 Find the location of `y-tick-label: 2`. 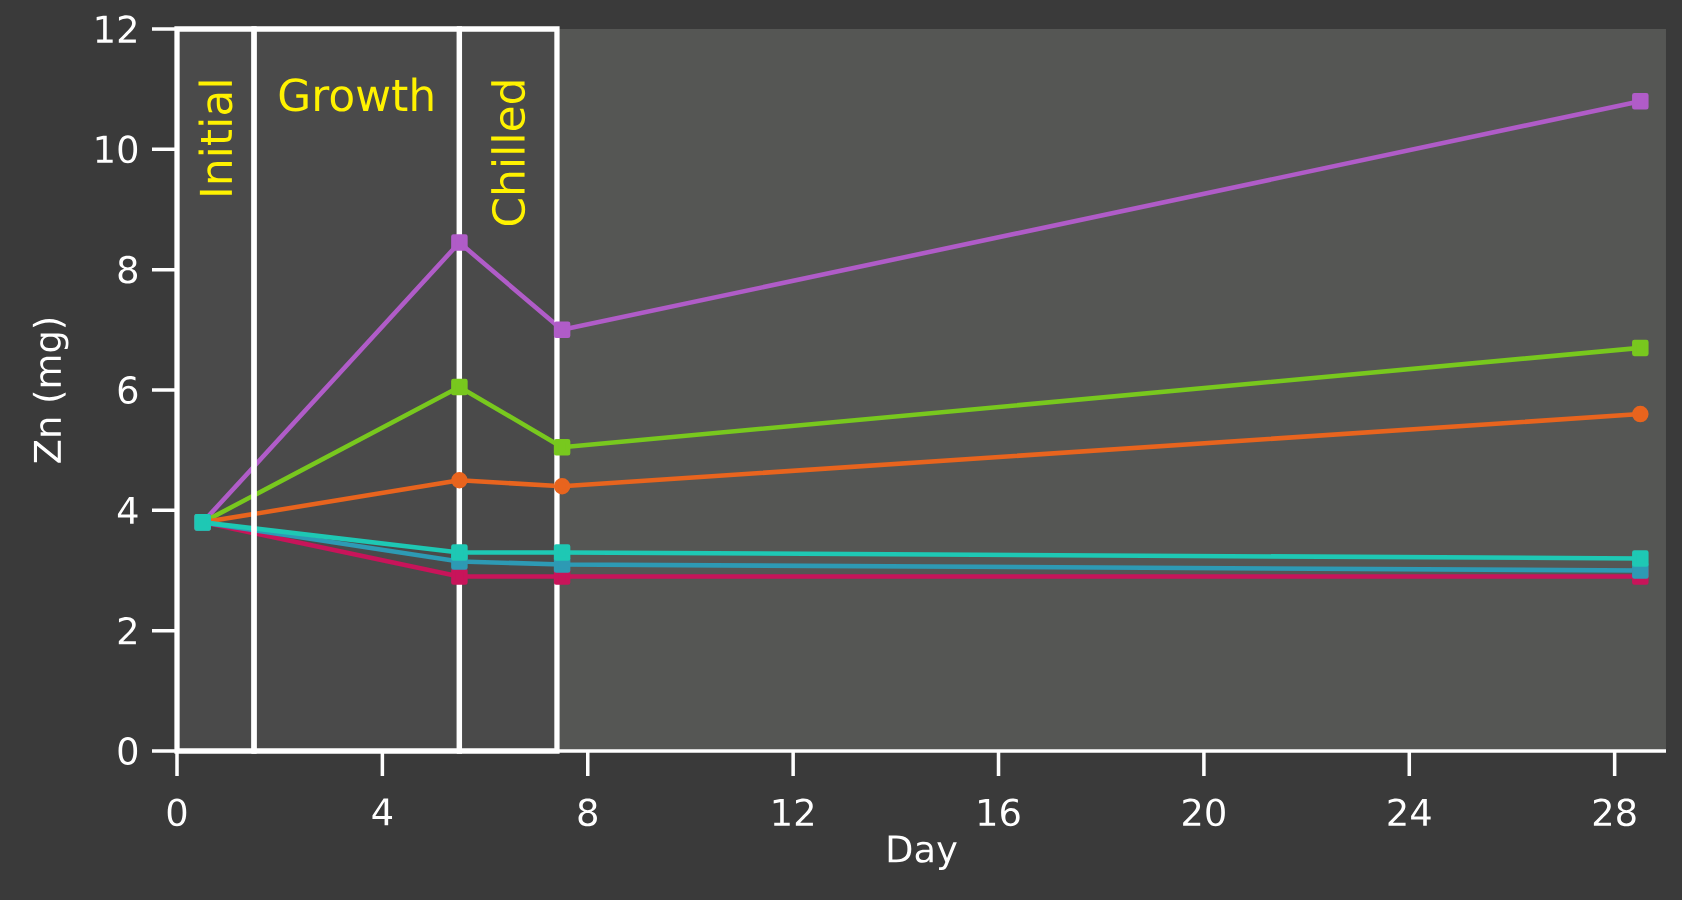

y-tick-label: 2 is located at coordinates (127, 630).